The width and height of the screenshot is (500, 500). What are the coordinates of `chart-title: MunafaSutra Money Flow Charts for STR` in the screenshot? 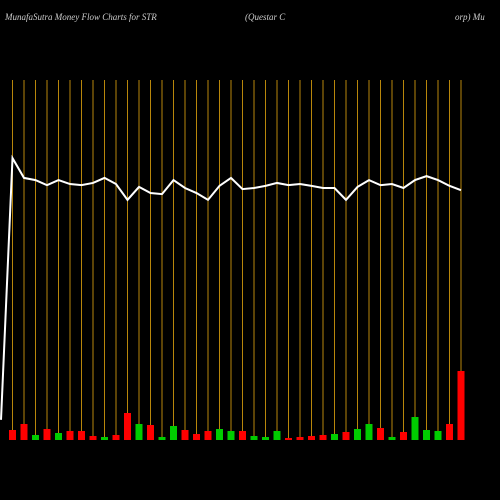 It's located at (80, 17).